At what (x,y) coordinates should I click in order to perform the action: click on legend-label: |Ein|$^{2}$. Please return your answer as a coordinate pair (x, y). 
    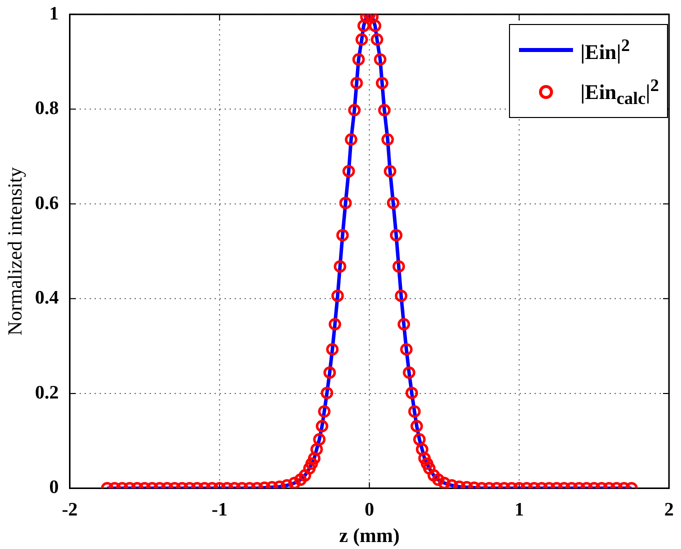
    Looking at the image, I should click on (605, 50).